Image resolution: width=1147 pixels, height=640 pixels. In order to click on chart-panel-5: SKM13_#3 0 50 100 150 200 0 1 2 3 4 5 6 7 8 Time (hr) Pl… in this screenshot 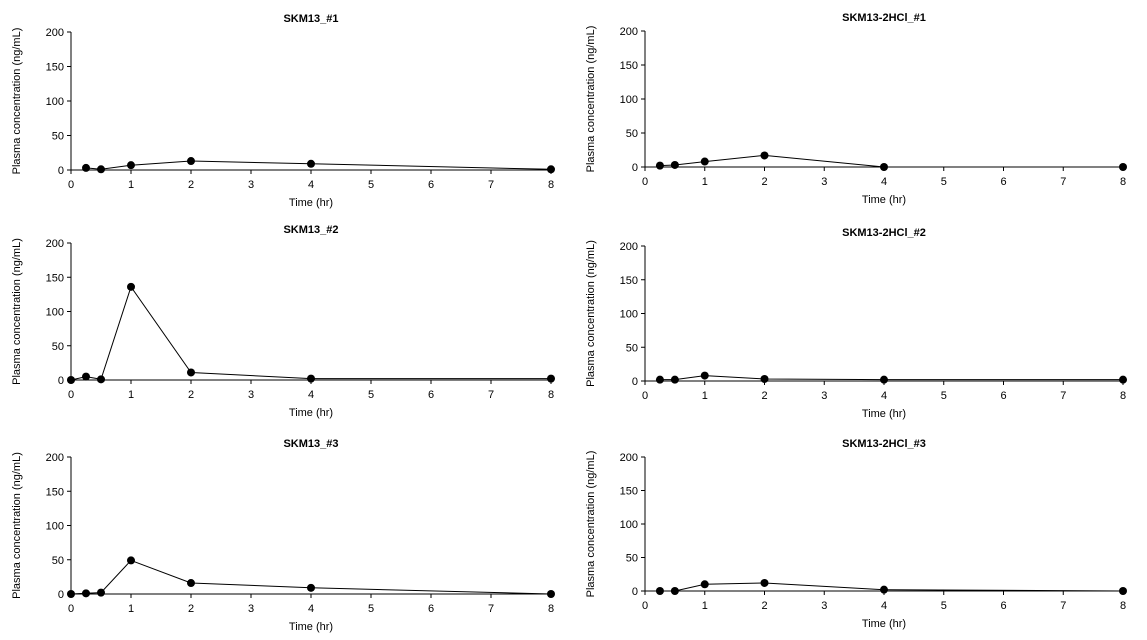, I will do `click(283, 535)`.